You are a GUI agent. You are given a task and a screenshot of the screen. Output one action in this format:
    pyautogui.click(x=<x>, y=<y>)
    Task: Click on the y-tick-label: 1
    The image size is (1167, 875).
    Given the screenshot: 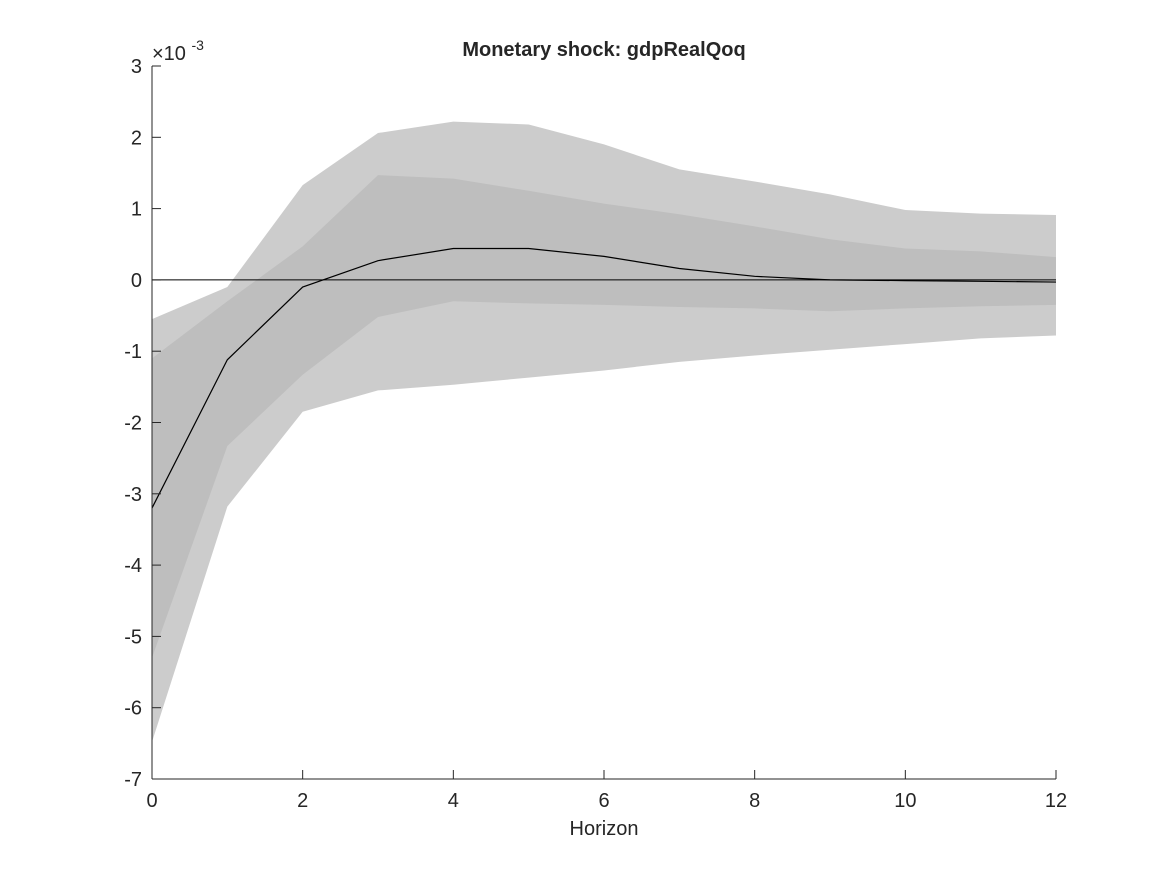 What is the action you would take?
    pyautogui.click(x=136, y=210)
    